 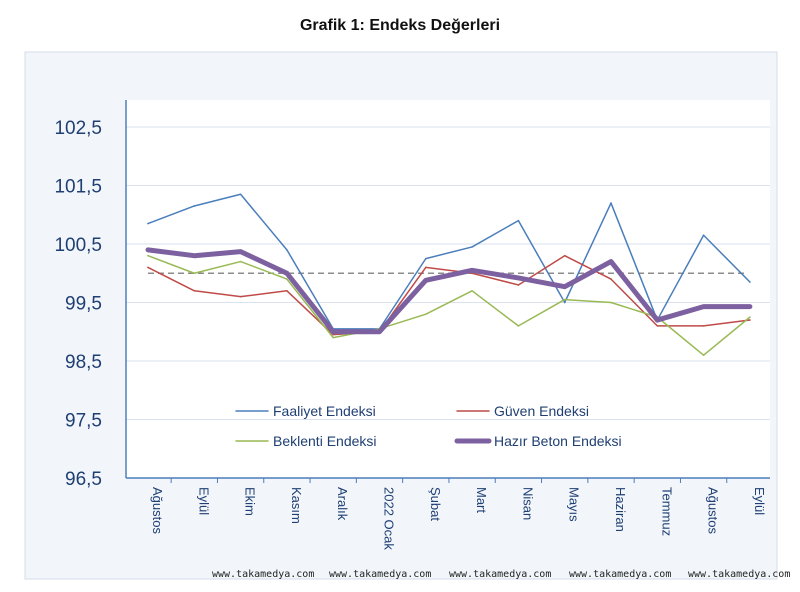 I want to click on legend-label: Beklenti Endeksi, so click(x=325, y=441).